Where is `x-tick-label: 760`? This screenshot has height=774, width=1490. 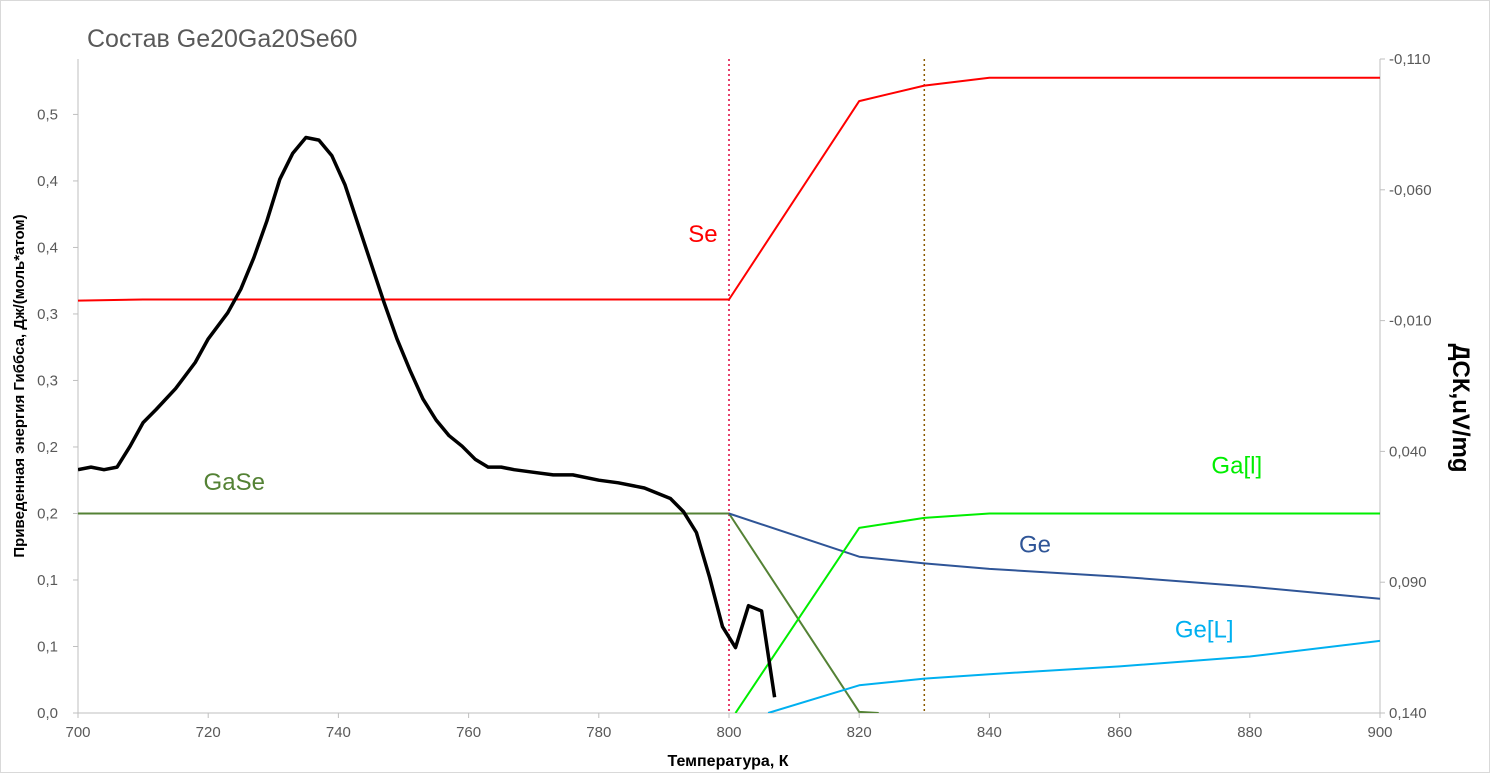
x-tick-label: 760 is located at coordinates (468, 732).